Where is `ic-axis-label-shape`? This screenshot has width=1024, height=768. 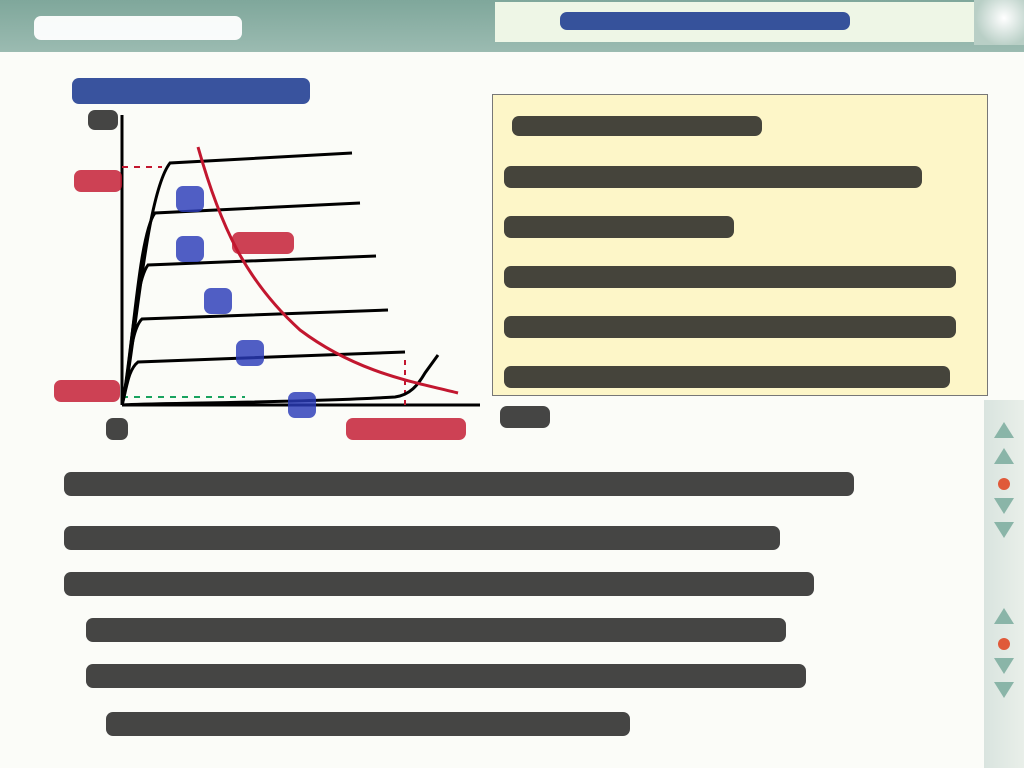 ic-axis-label-shape is located at coordinates (103, 120).